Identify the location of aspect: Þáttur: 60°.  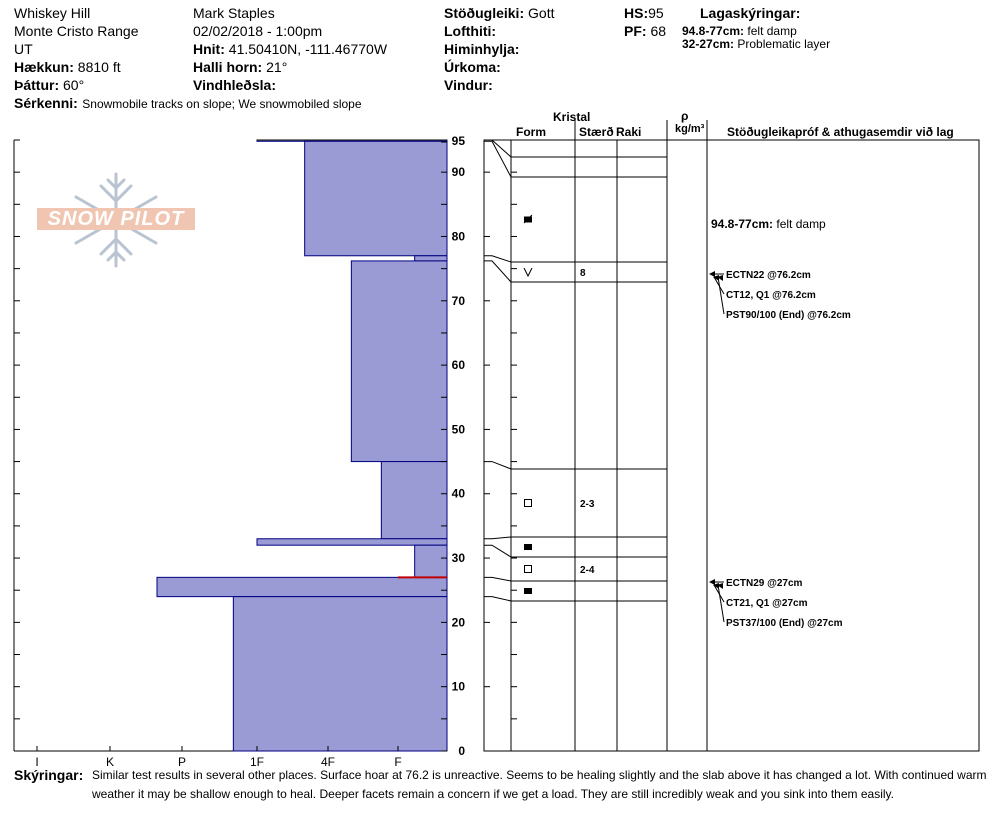
(49, 85).